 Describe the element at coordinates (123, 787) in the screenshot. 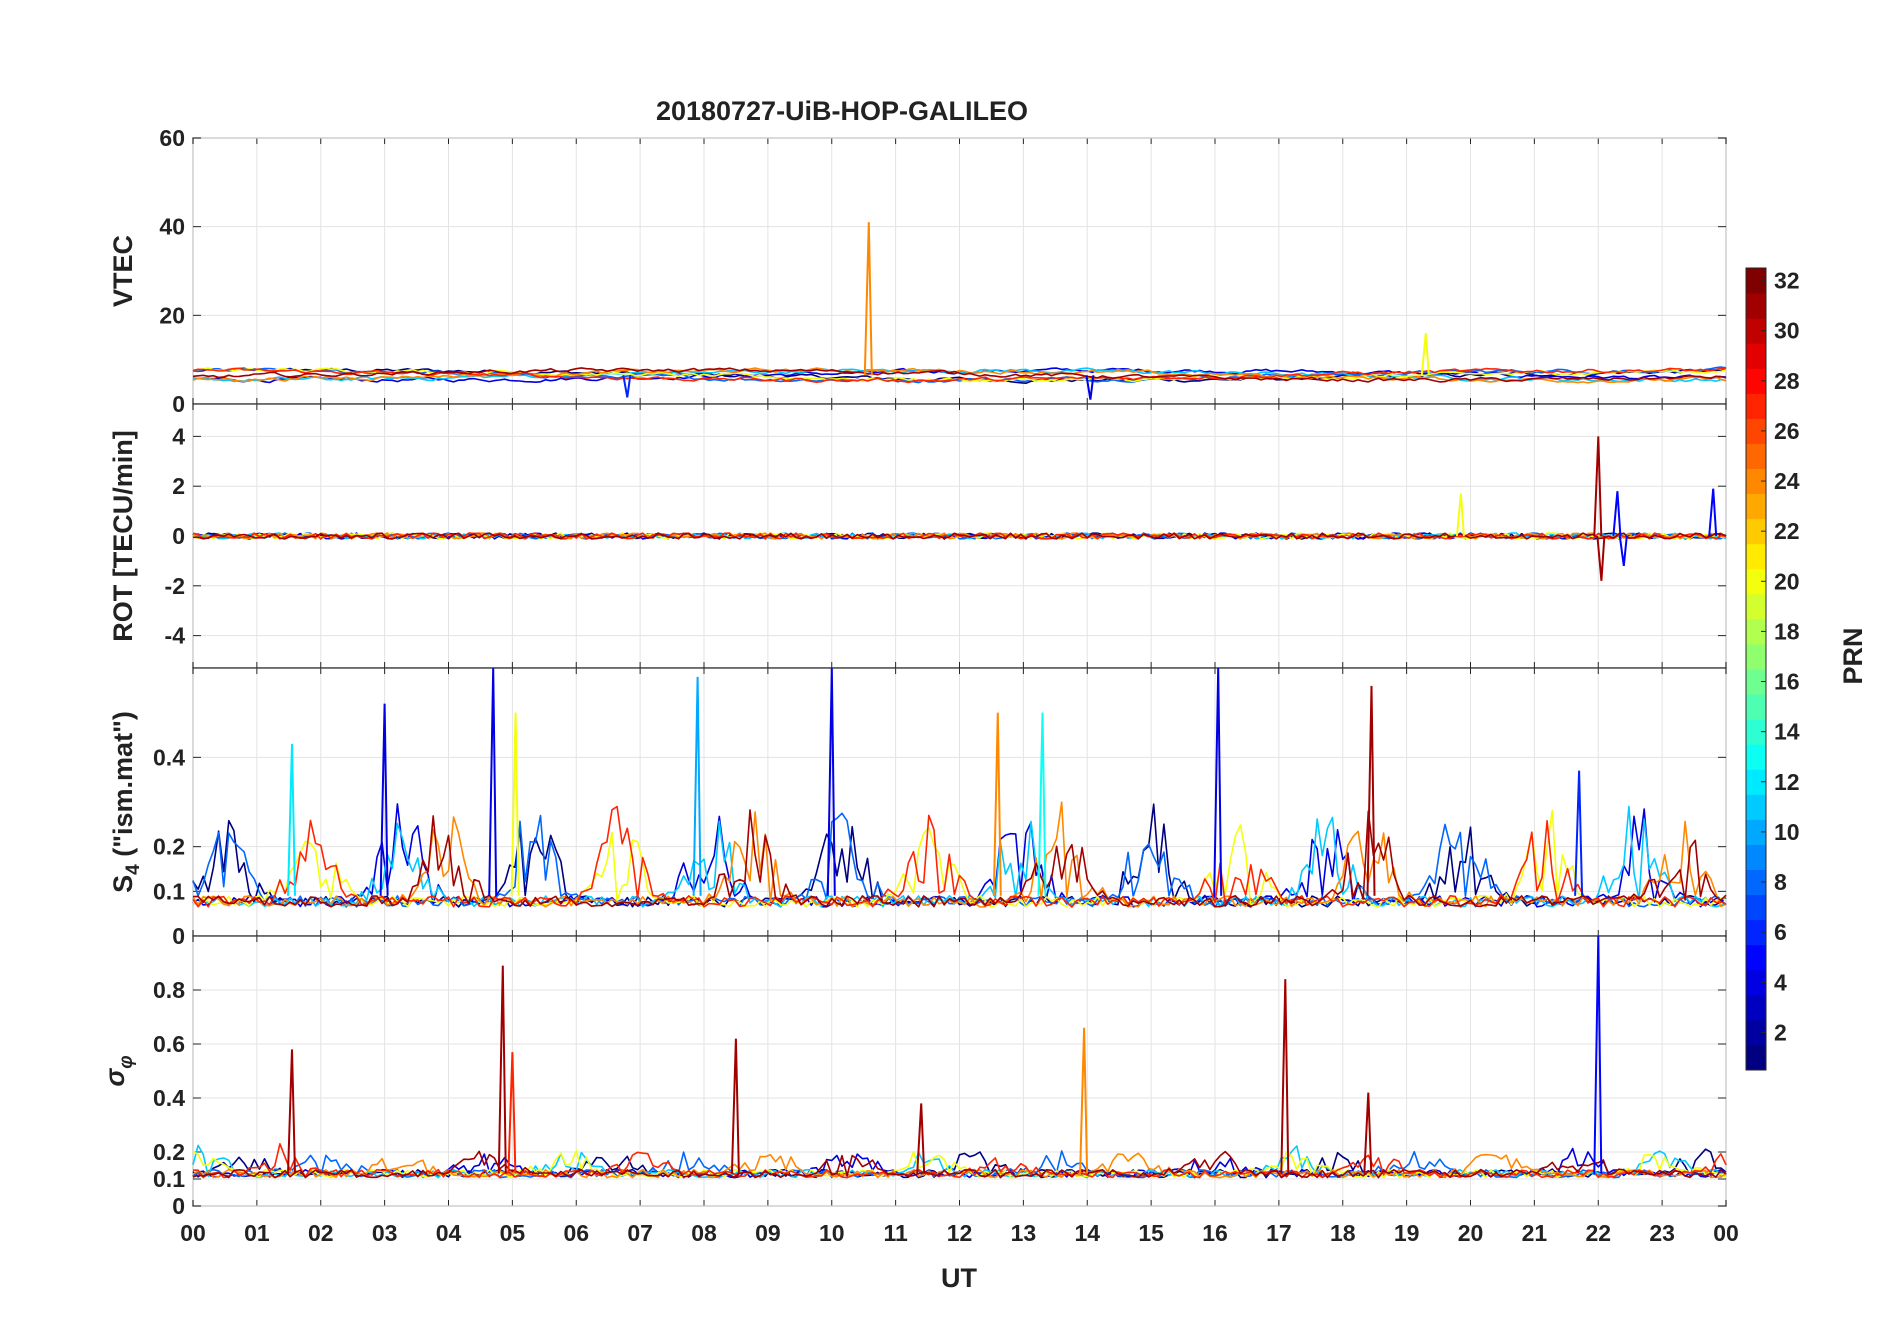

I see `s4-label-rest: ("ism.mat")` at that location.